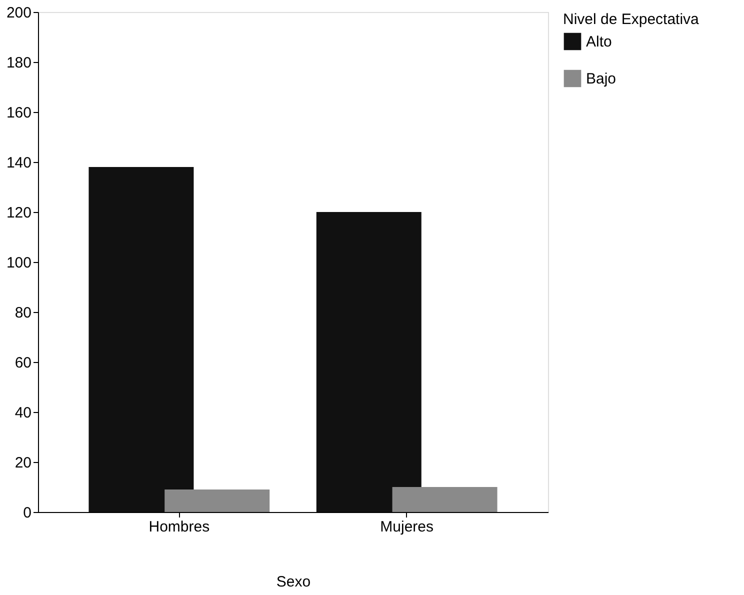 This screenshot has height=595, width=744. I want to click on y-tick-label: 200, so click(19, 13).